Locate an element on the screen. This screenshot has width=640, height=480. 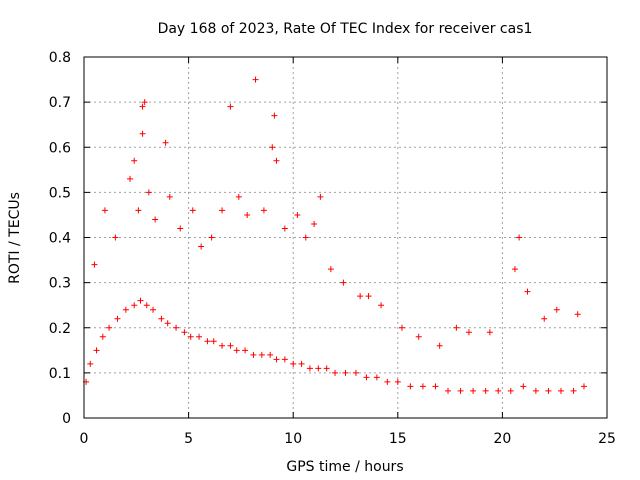
y-tick-label: 0.8 is located at coordinates (60, 58).